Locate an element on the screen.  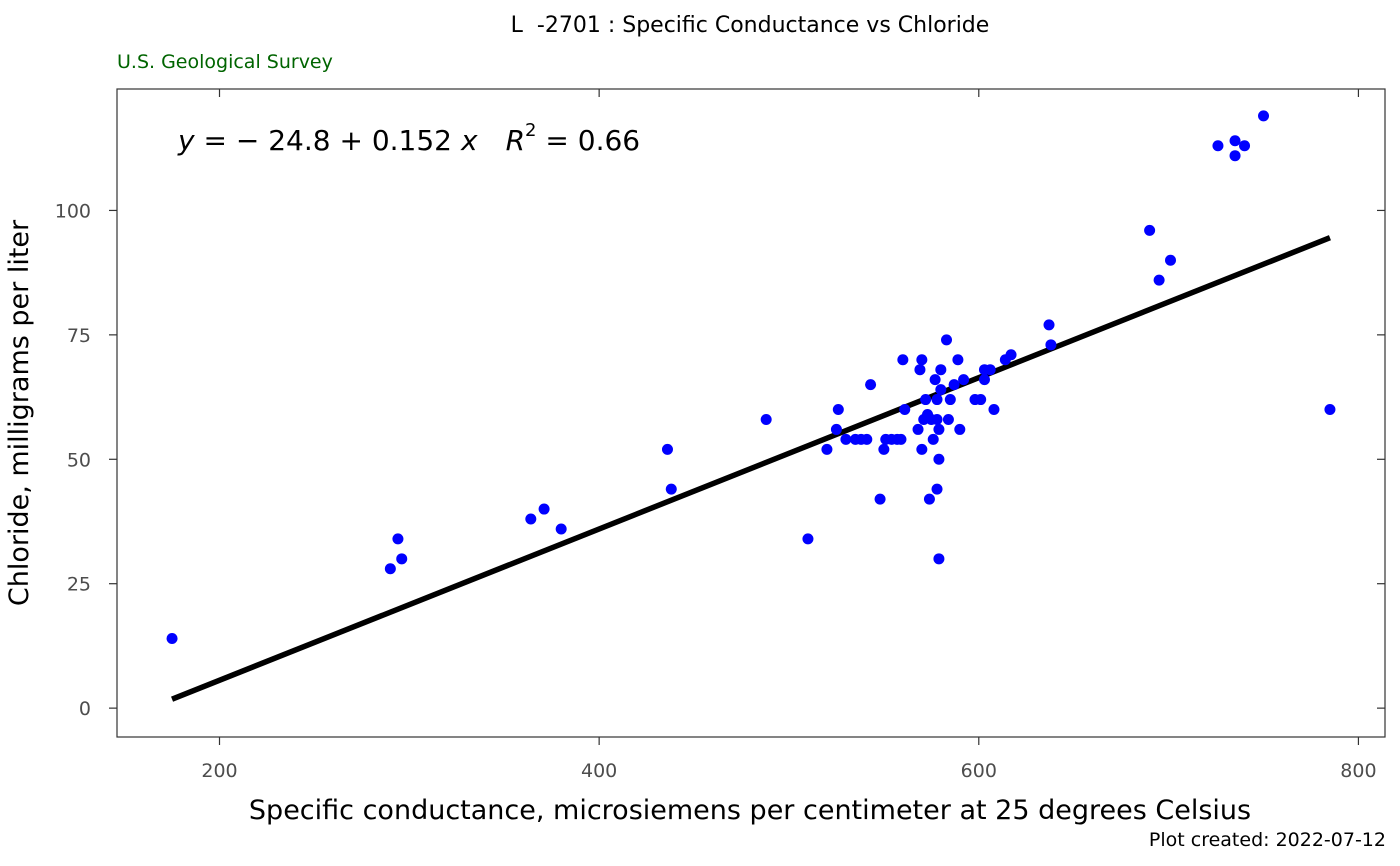
equation-label: y = − 24.8 + 0.152 x R2 = 0.66 is located at coordinates (408, 138).